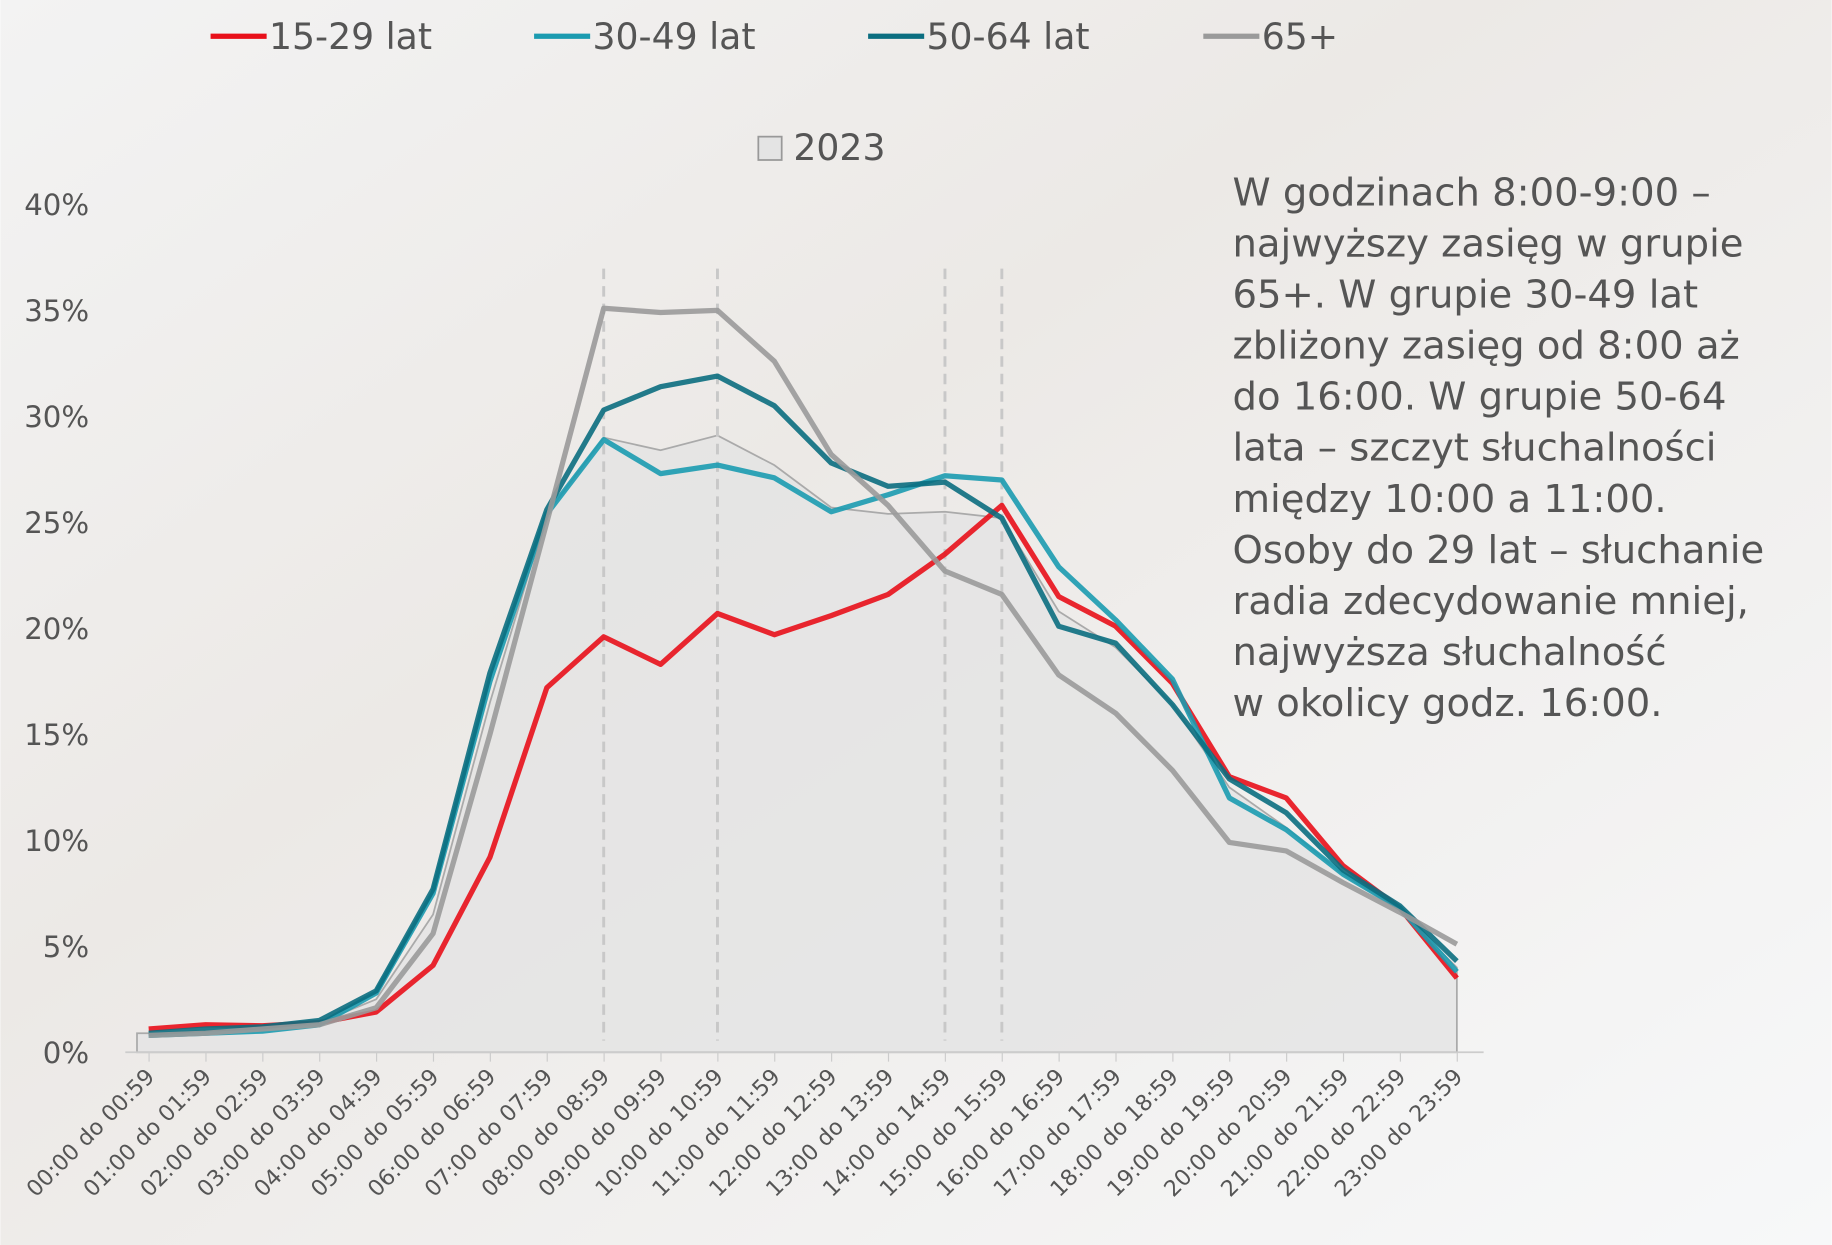 The width and height of the screenshot is (1832, 1245). What do you see at coordinates (1486, 346) in the screenshot?
I see `annotation-line: zbliżony zasięg od 8:00 aż` at bounding box center [1486, 346].